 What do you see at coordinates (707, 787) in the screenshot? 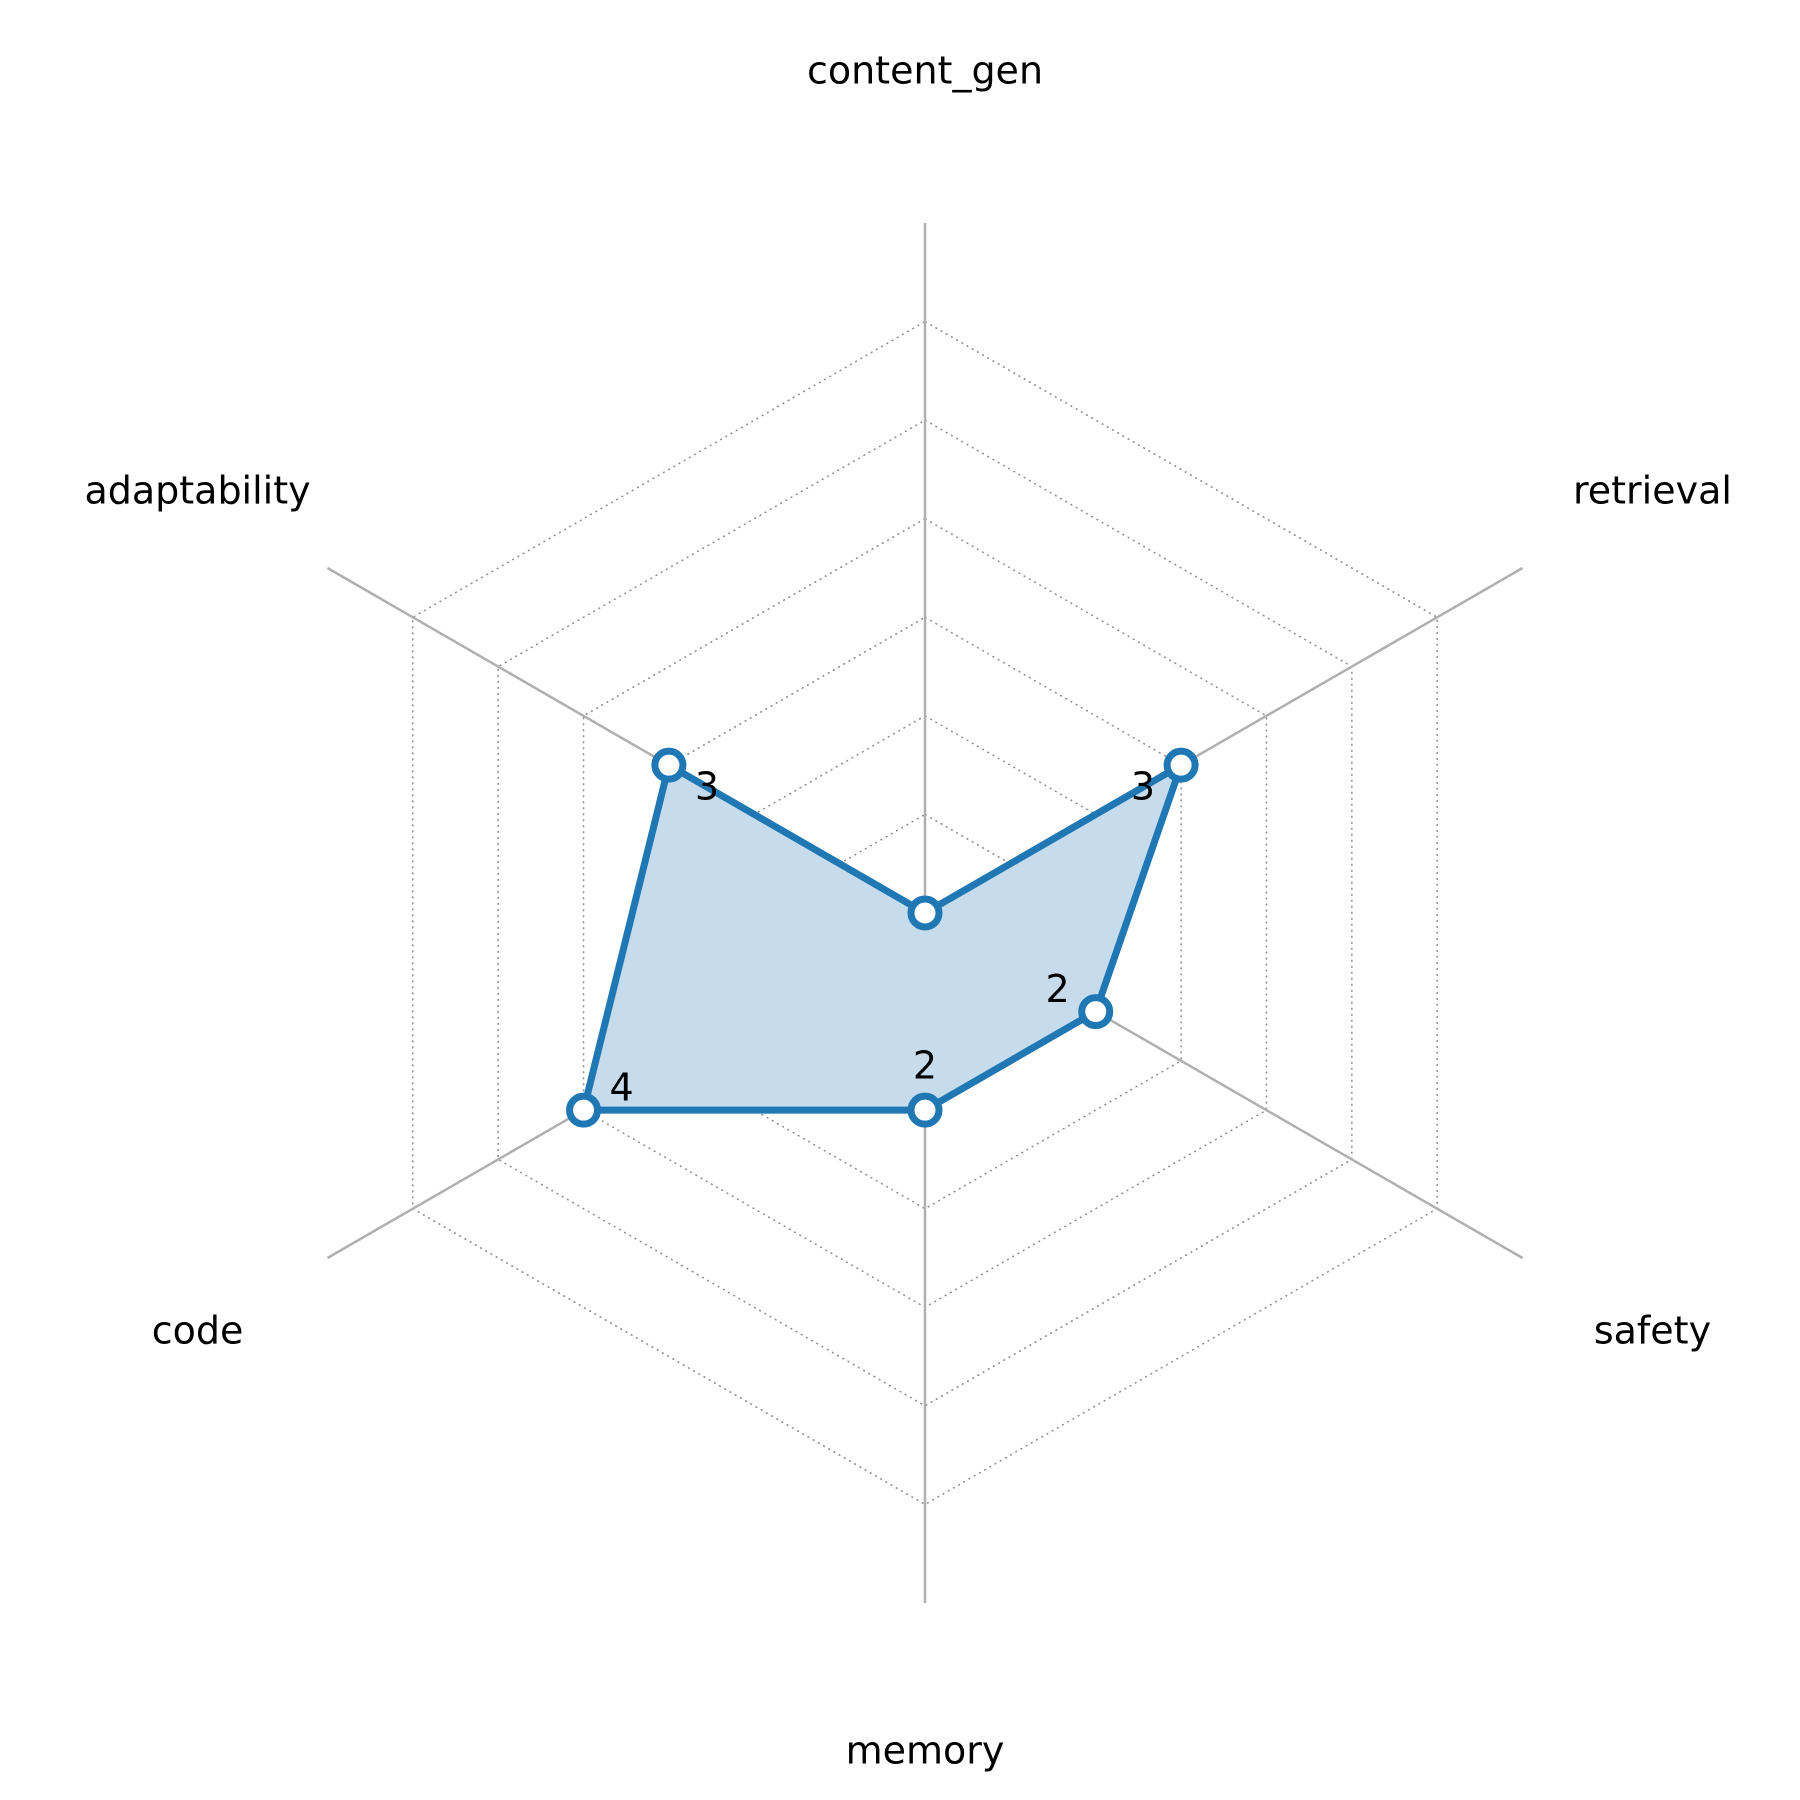
I see `value-label-adaptability: 3` at bounding box center [707, 787].